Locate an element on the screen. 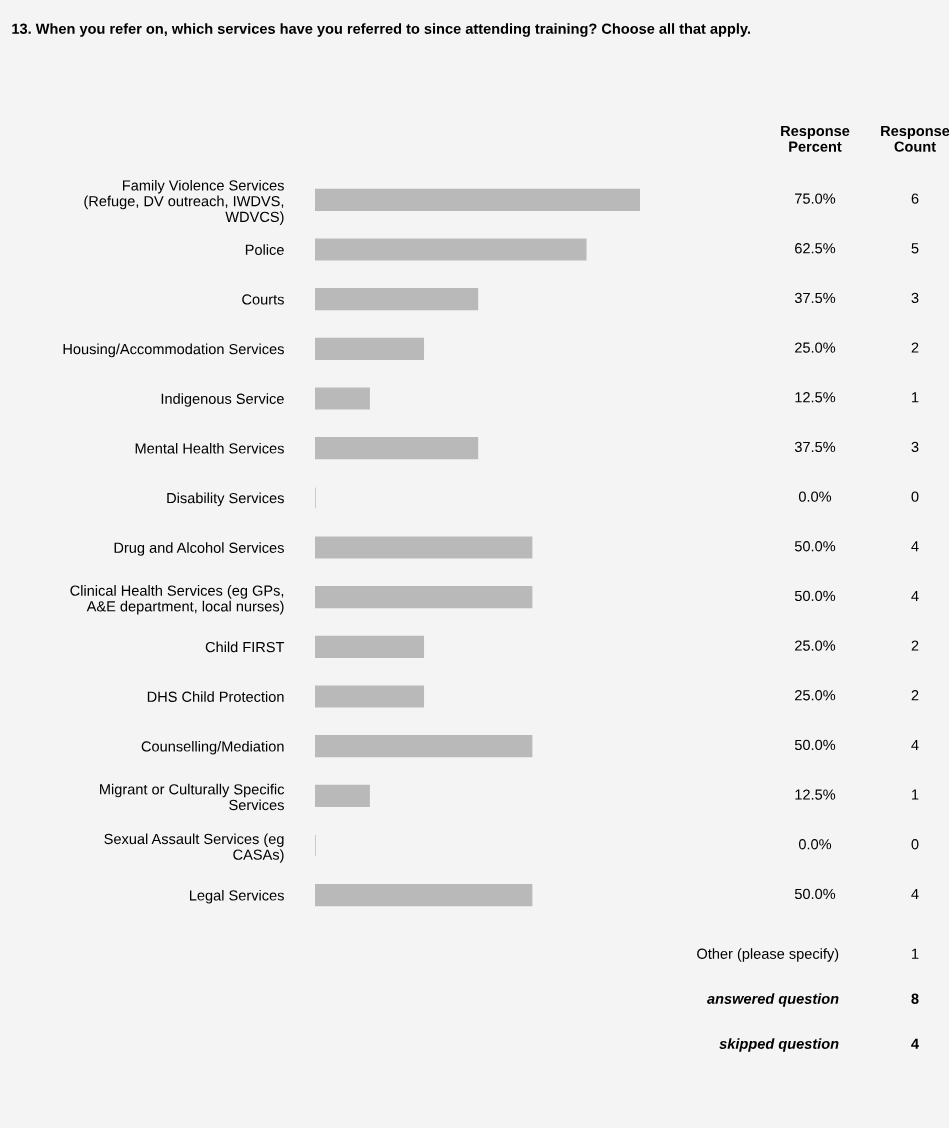 This screenshot has width=949, height=1128. y-tick-label: Legal Services is located at coordinates (236, 896).